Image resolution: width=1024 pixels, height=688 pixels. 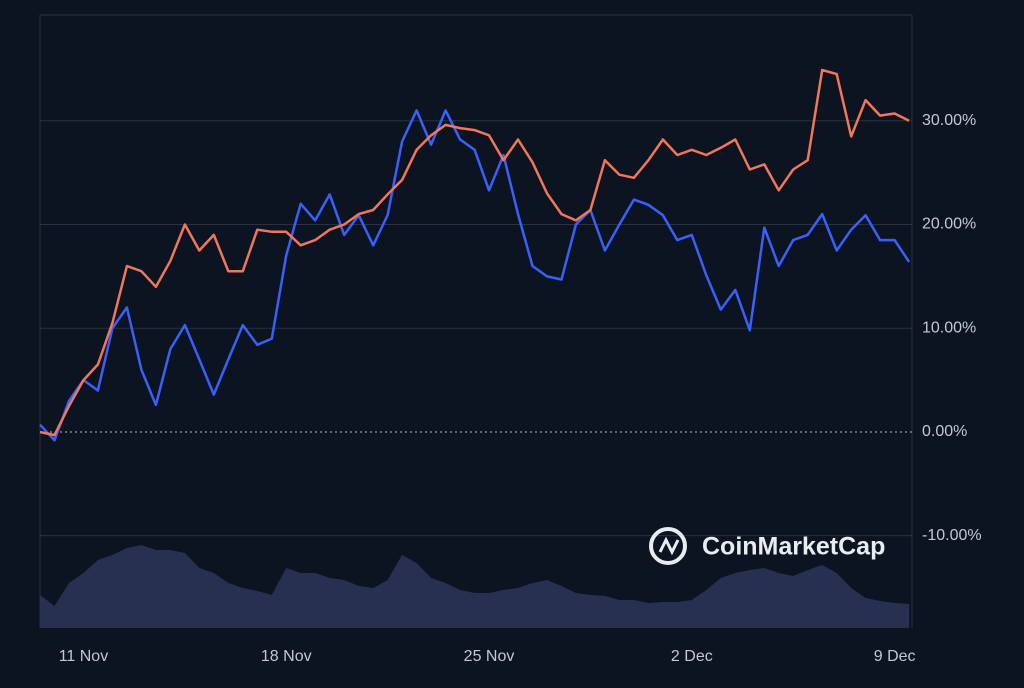 I want to click on x-tick-label: 18 Nov, so click(x=286, y=656).